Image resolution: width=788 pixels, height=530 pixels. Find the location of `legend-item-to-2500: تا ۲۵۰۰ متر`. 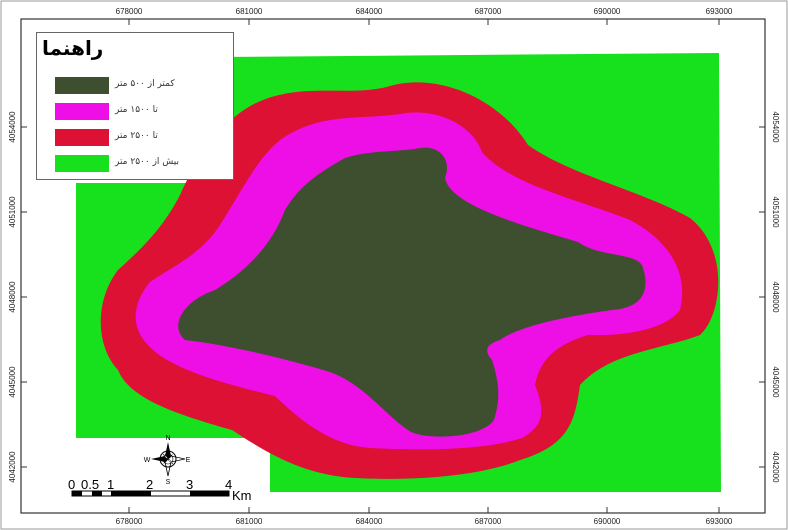

legend-item-to-2500: تا ۲۵۰۰ متر is located at coordinates (140, 137).